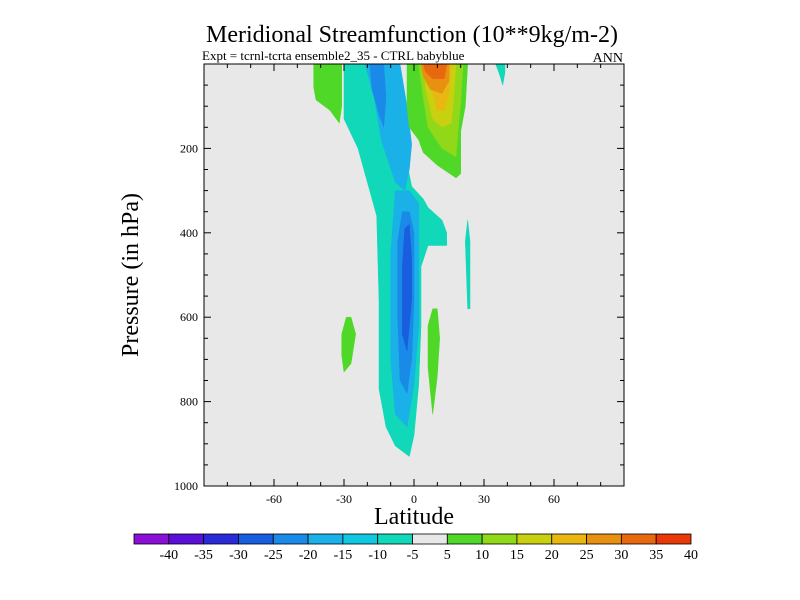 The height and width of the screenshot is (600, 800). Describe the element at coordinates (517, 555) in the screenshot. I see `colorbar-label: 15` at that location.